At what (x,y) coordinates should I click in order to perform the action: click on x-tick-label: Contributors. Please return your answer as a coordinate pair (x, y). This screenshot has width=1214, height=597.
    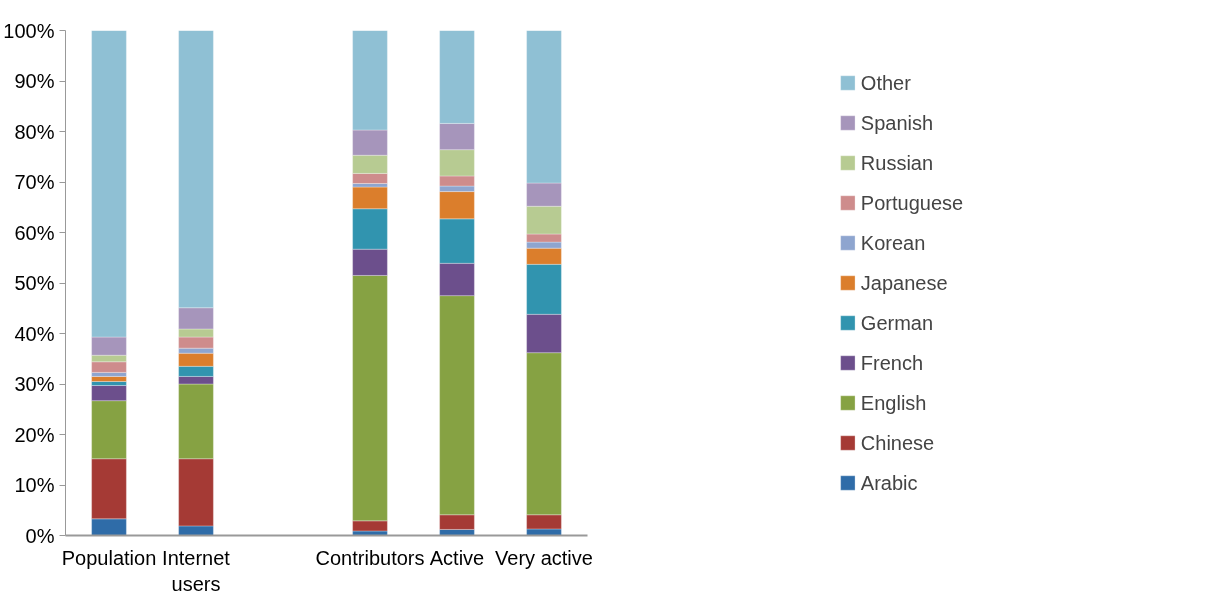
    Looking at the image, I should click on (370, 557).